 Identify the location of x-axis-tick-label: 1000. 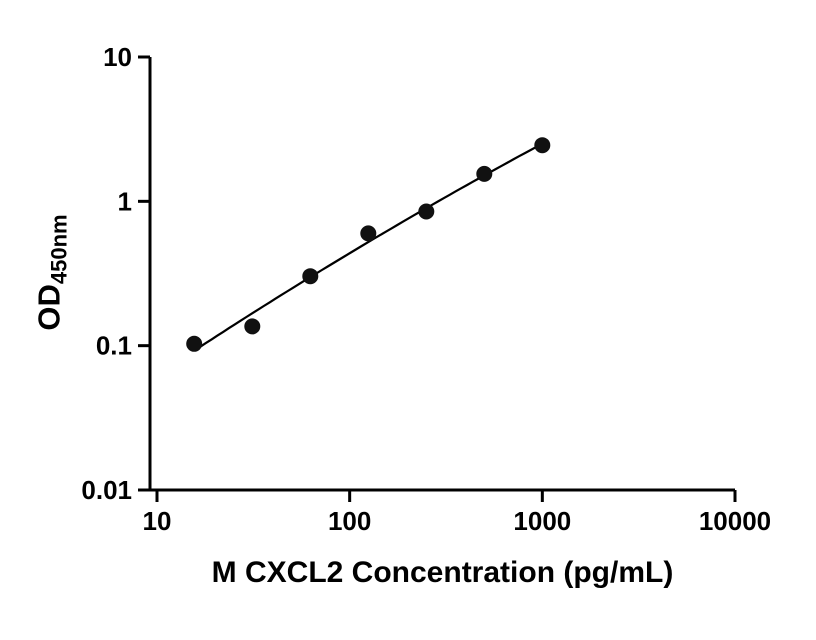
(542, 521).